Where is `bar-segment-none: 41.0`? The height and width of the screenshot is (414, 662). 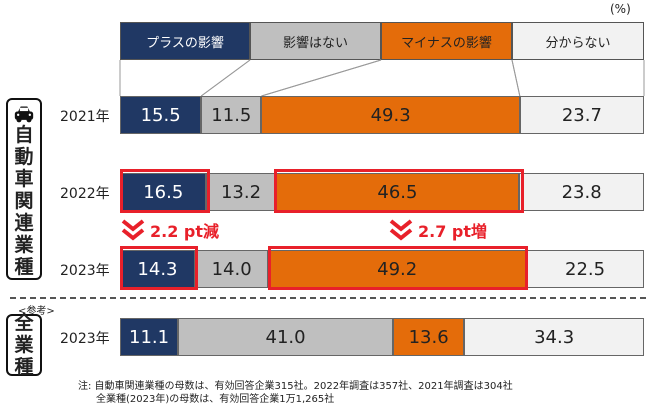 bar-segment-none: 41.0 is located at coordinates (285, 337).